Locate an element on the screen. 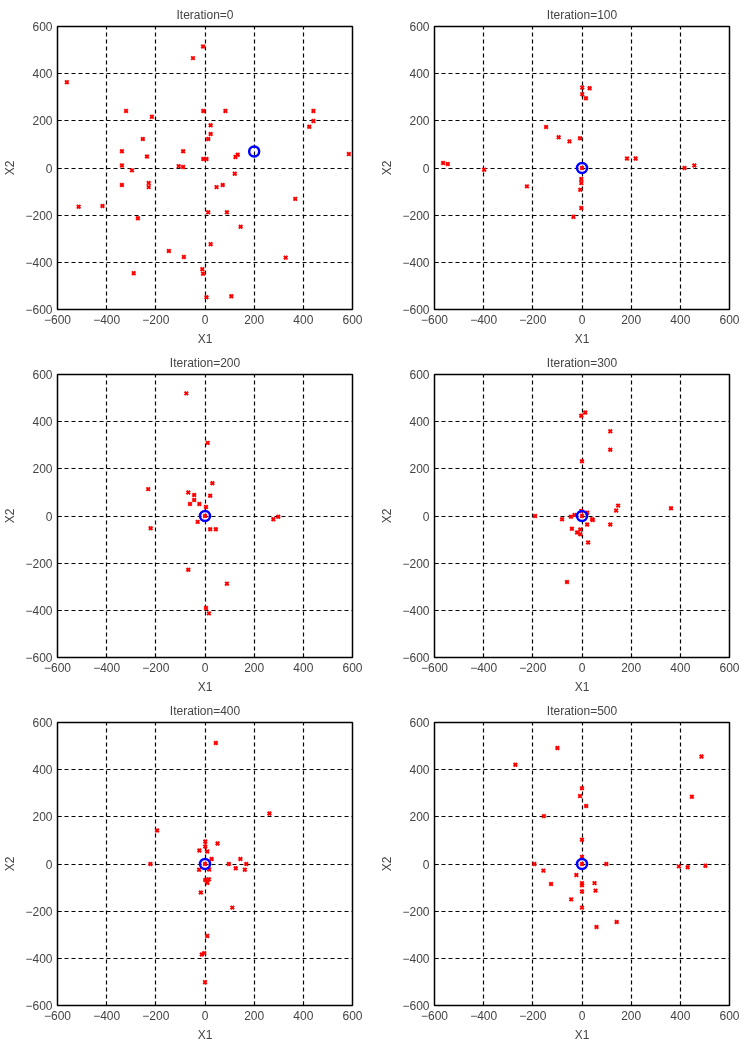 Image resolution: width=754 pixels, height=1044 pixels. chart-title: Iteration=0 is located at coordinates (205, 14).